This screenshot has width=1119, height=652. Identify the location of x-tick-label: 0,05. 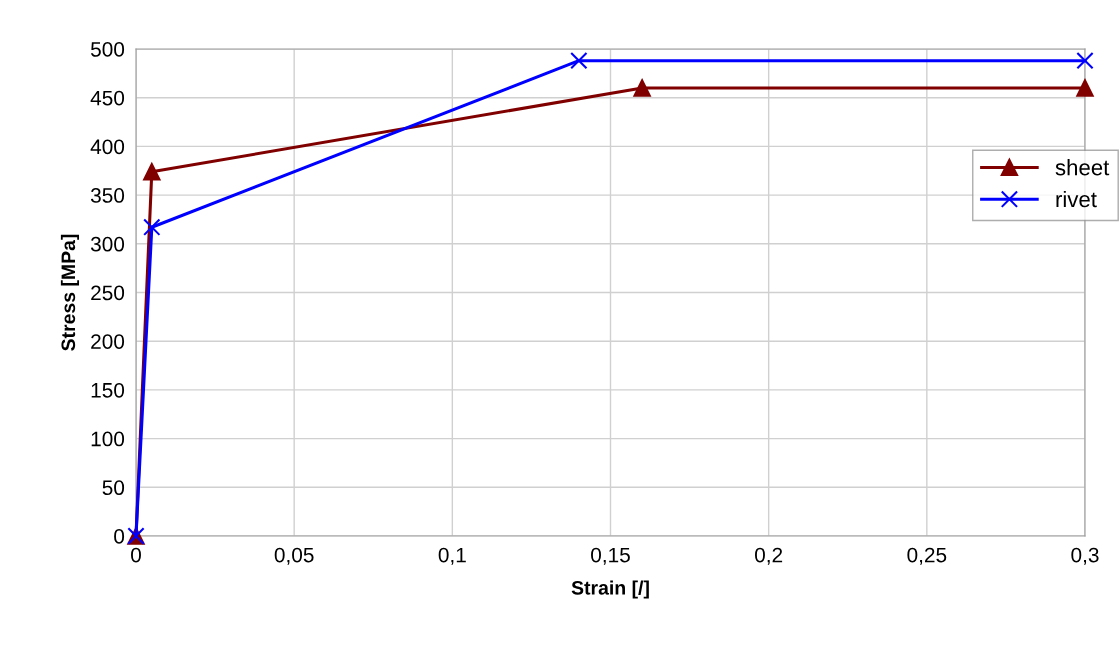
(294, 556).